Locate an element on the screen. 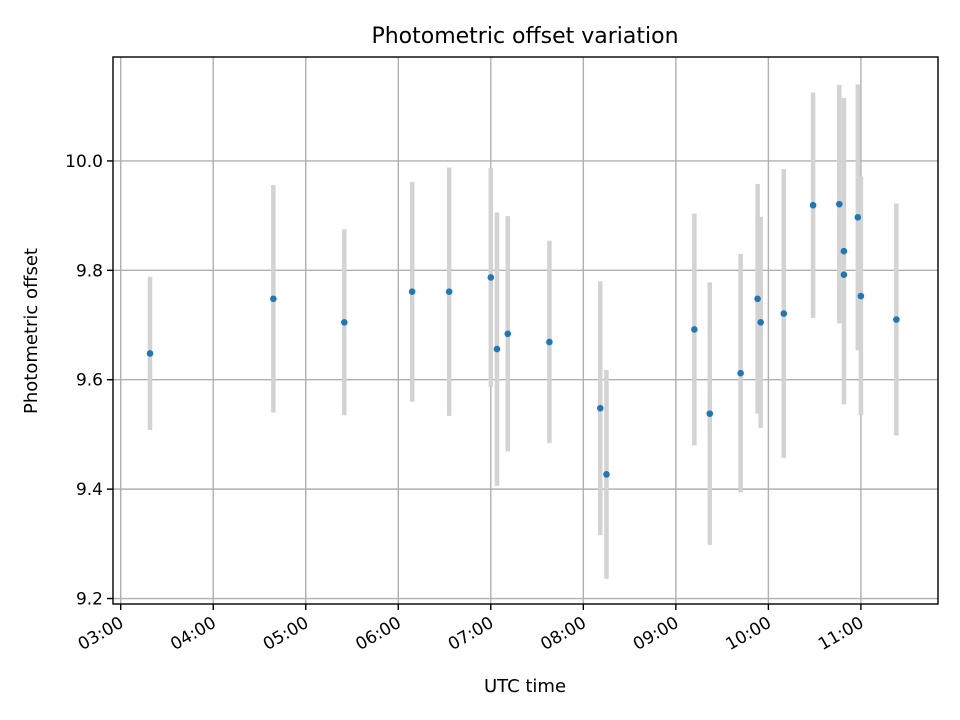 This screenshot has height=720, width=960. x-tick-label: 04:00 is located at coordinates (193, 634).